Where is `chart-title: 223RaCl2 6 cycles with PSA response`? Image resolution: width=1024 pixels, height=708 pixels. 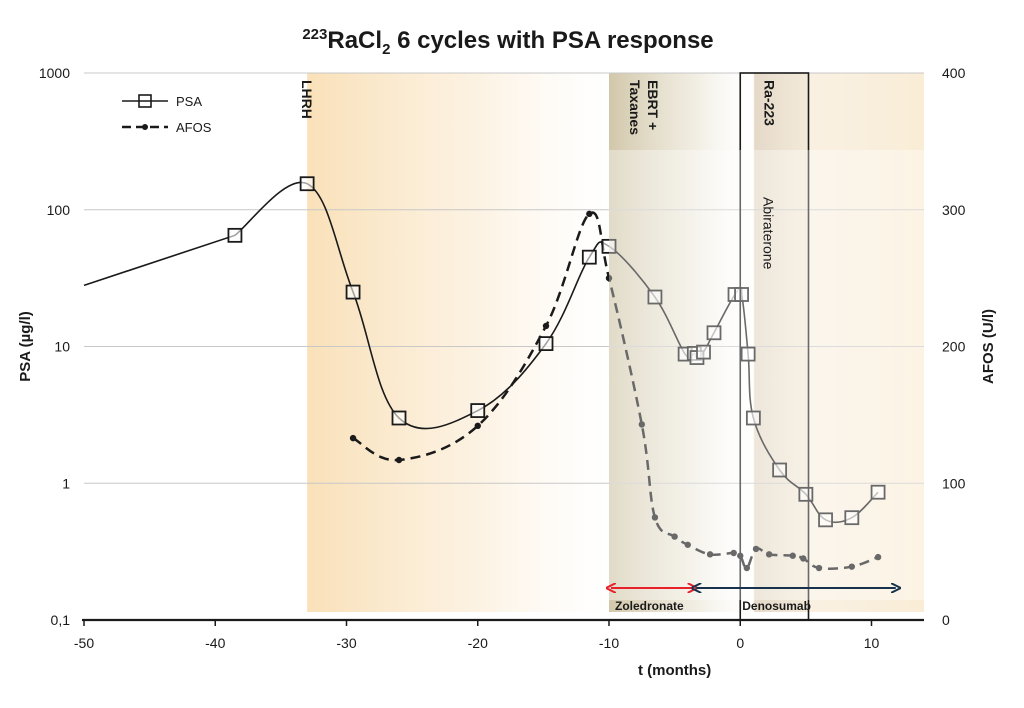
chart-title: 223RaCl2 6 cycles with PSA response is located at coordinates (507, 42).